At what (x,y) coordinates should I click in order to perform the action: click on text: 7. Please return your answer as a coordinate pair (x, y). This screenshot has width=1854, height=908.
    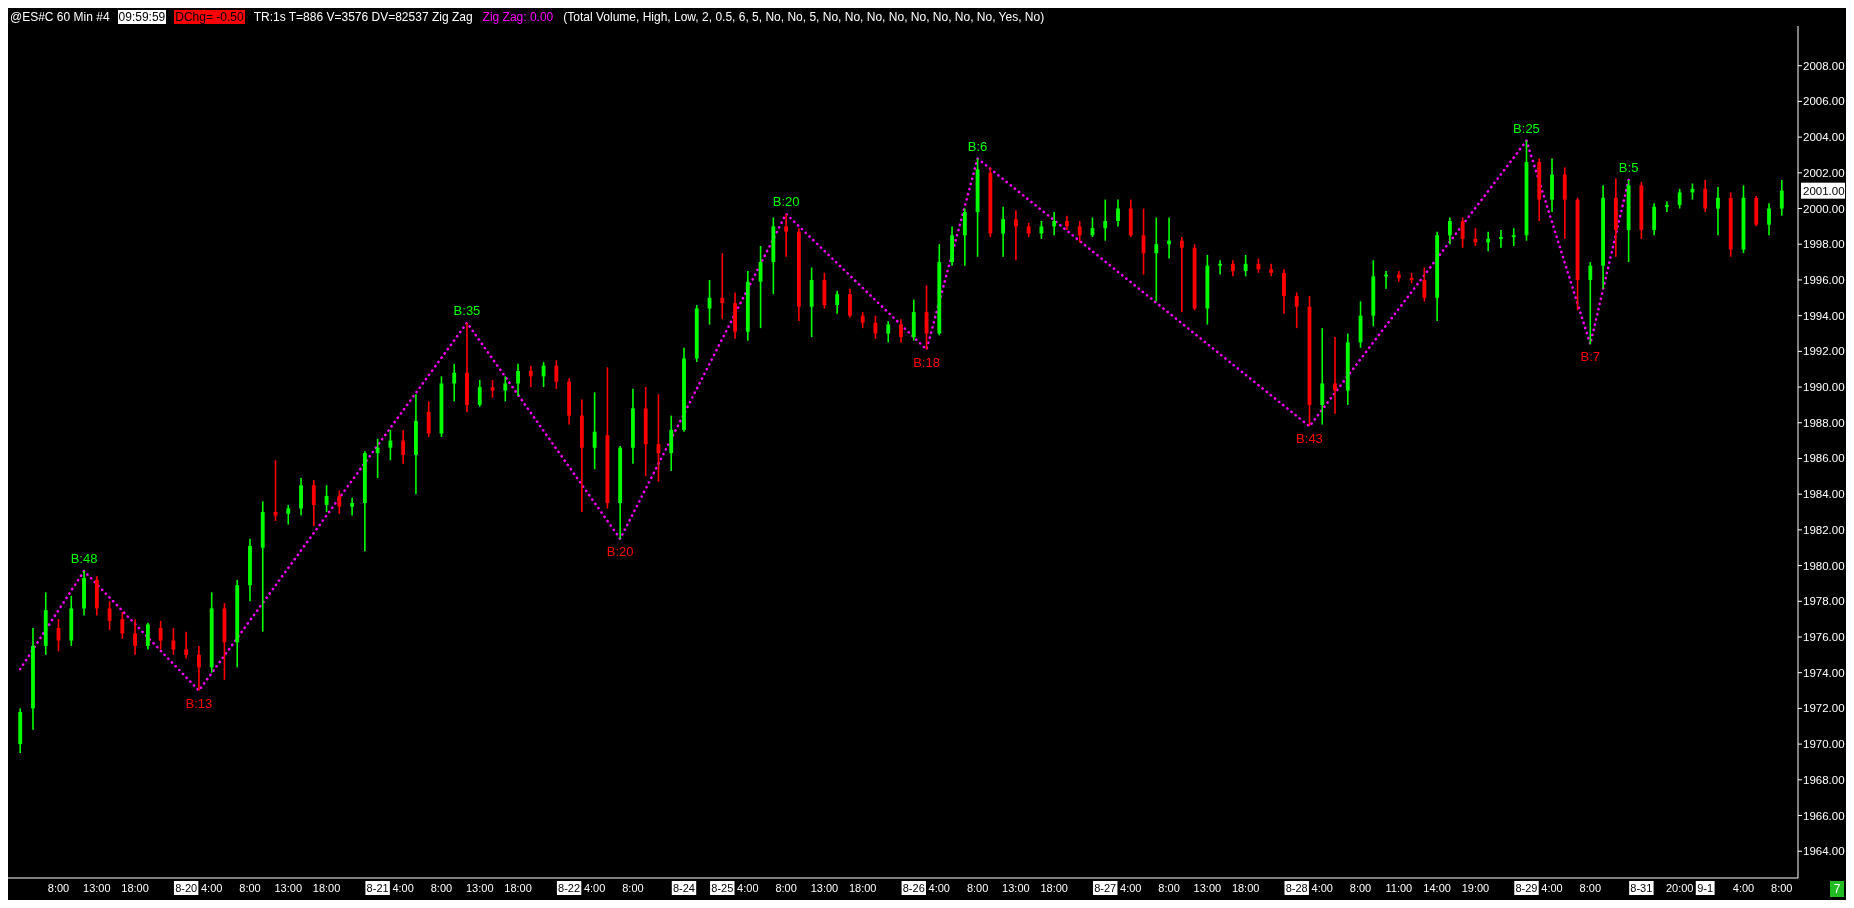
    Looking at the image, I should click on (1837, 889).